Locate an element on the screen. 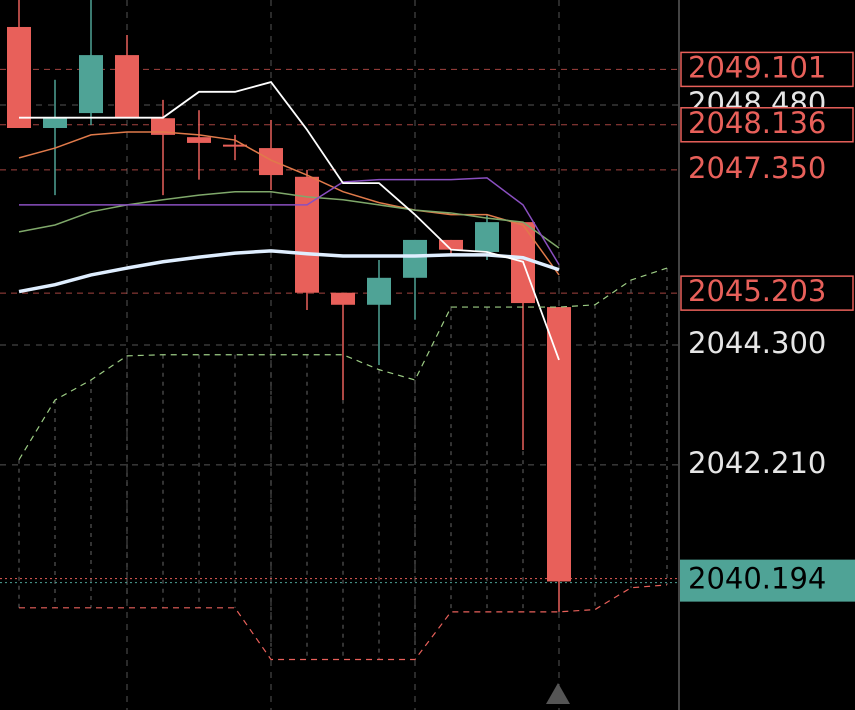  current-price-label: 2040.194 is located at coordinates (757, 579).